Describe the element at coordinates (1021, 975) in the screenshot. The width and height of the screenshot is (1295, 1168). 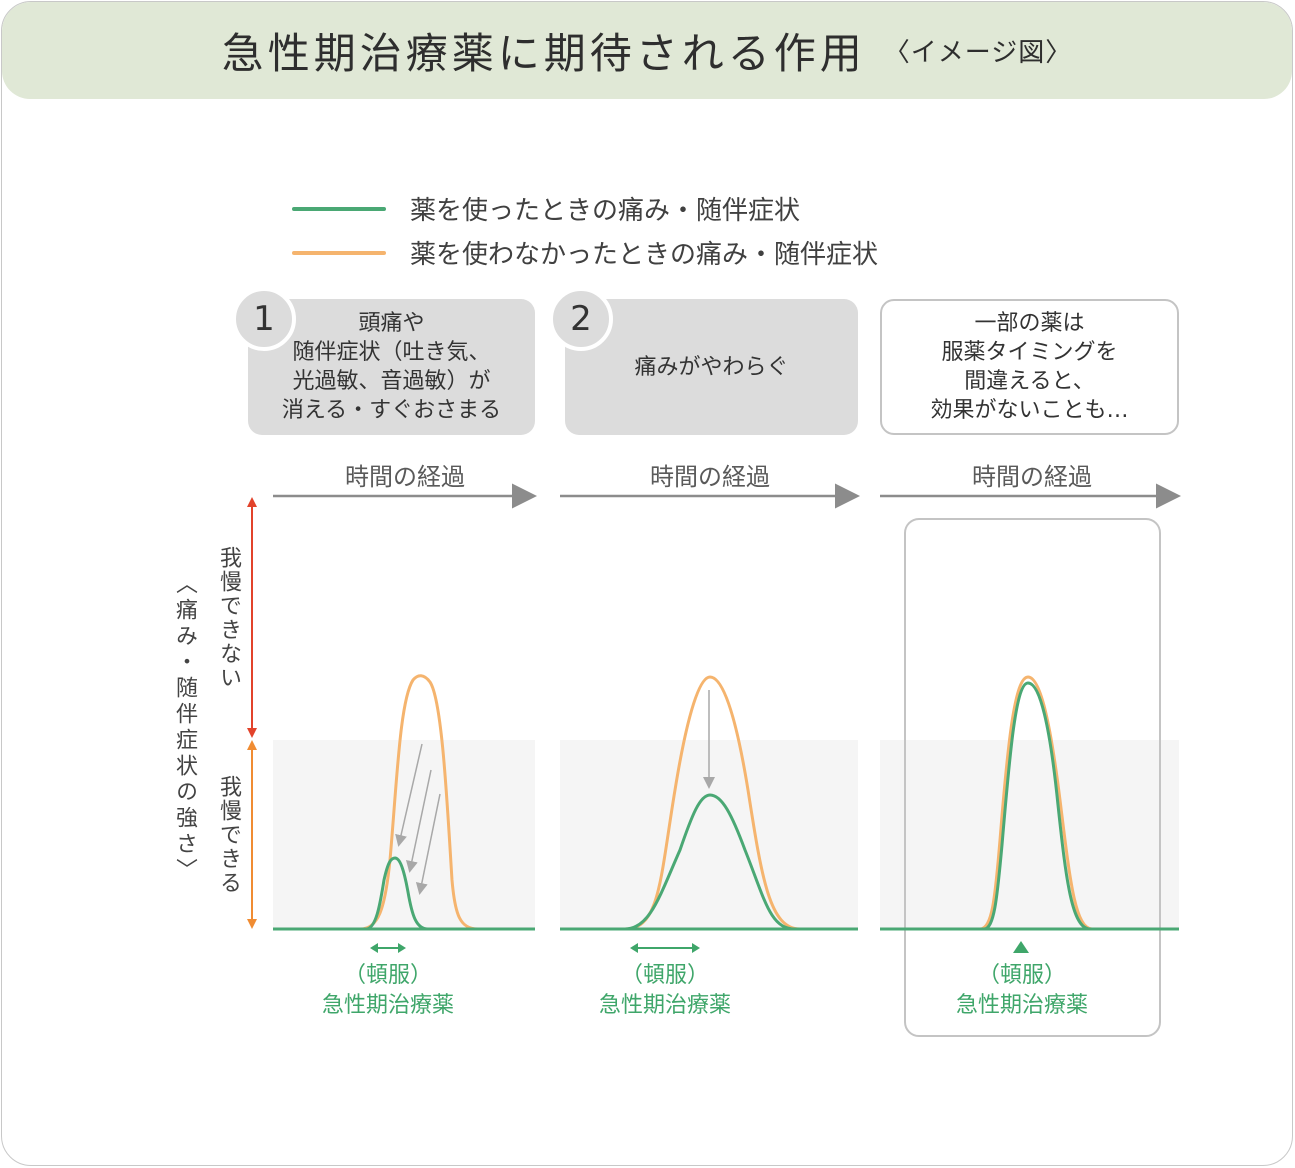
I see `med-label-3-line-1: （頓服）` at that location.